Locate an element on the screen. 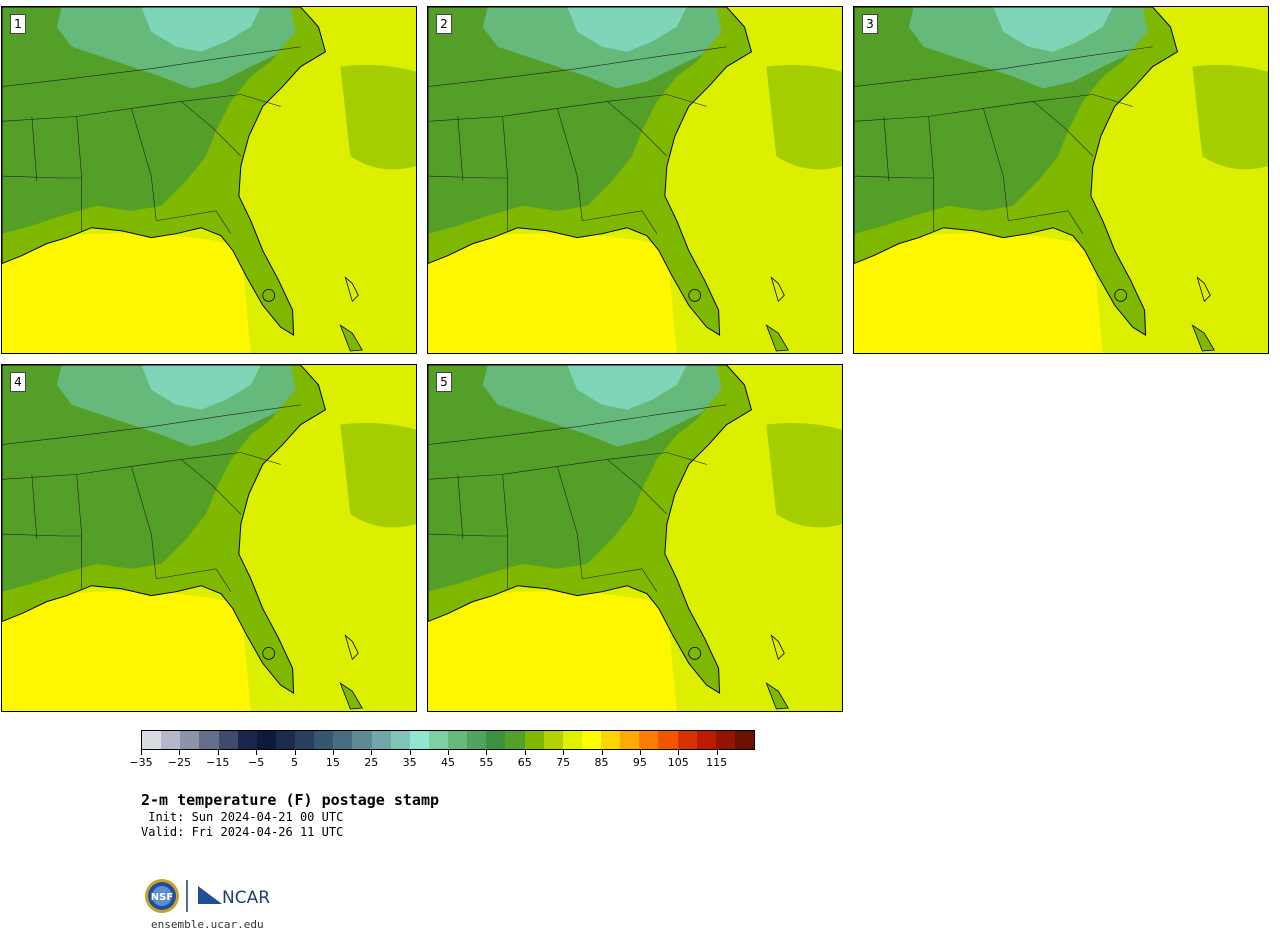 The height and width of the screenshot is (936, 1280). colorbar-tick-label: −5 is located at coordinates (256, 762).